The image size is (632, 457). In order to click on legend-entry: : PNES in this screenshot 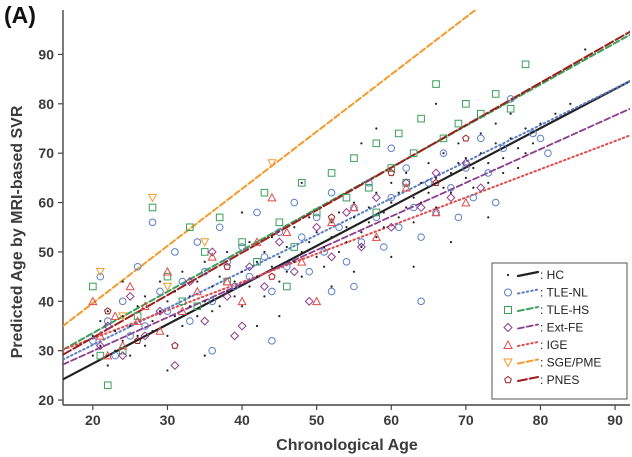, I will do `click(541, 380)`.